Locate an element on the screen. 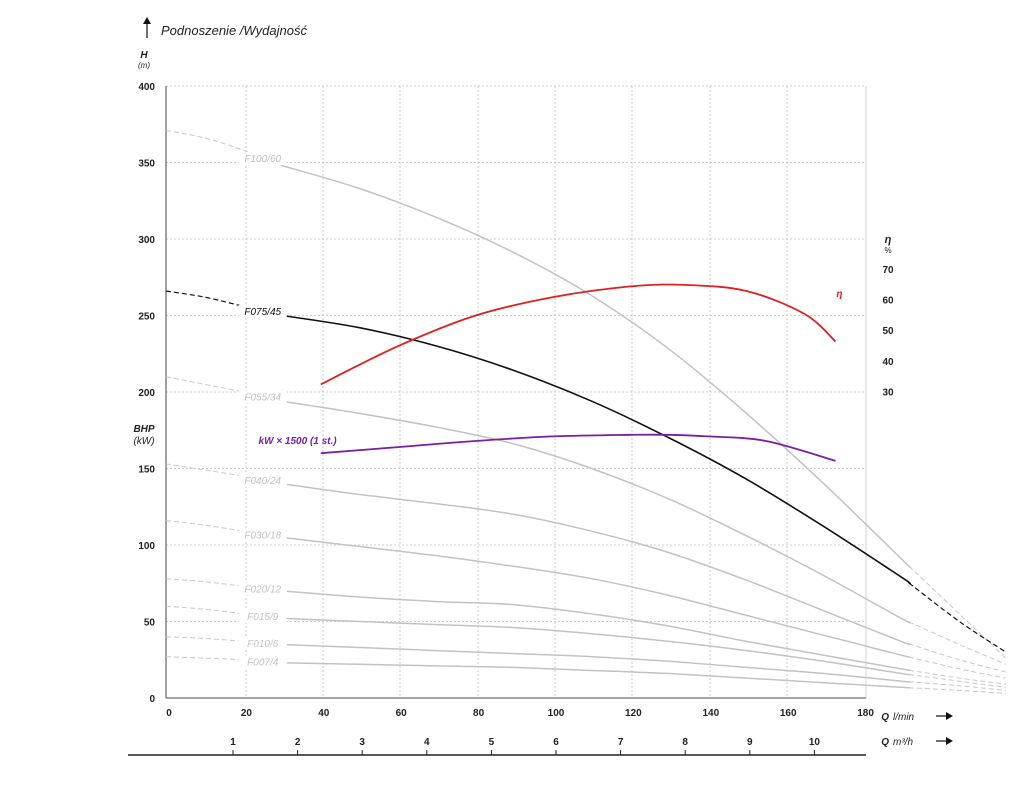  x-tick-label: 180 is located at coordinates (865, 713).